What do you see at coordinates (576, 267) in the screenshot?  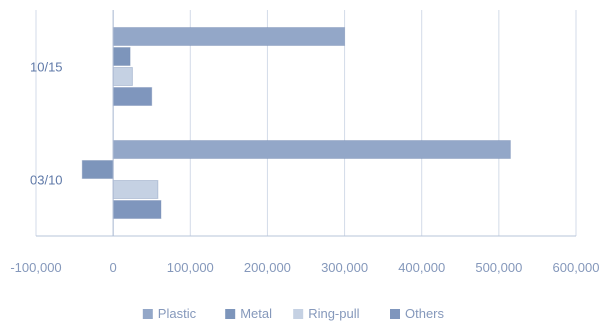 I see `x-tick-label: 600,000` at bounding box center [576, 267].